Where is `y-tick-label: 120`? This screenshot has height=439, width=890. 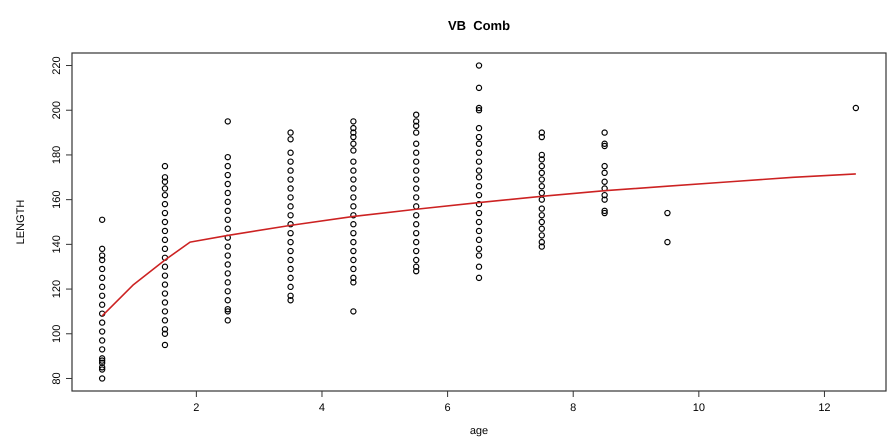
y-tick-label: 120 is located at coordinates (57, 289).